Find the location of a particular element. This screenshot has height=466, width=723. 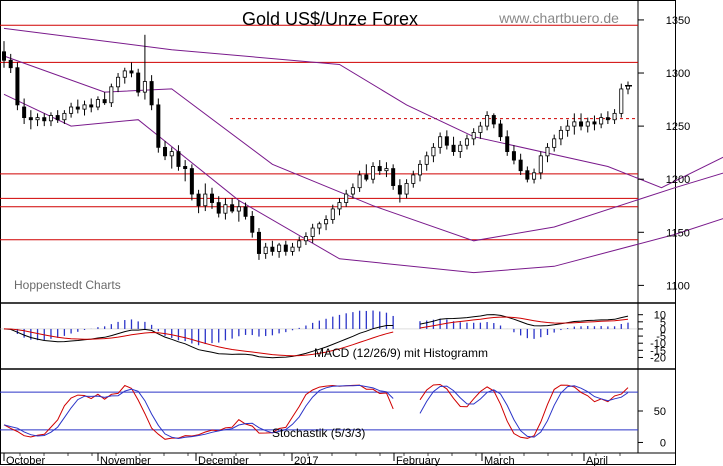

stochastik-tick-label: 0 is located at coordinates (663, 443).